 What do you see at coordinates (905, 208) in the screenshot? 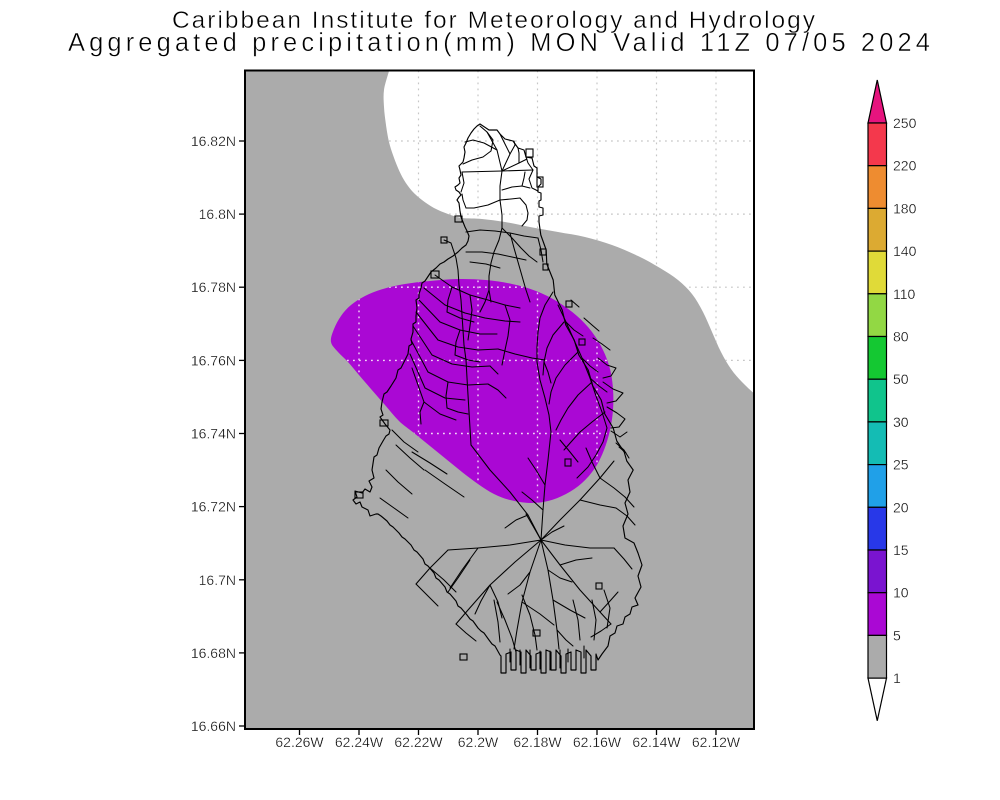
I see `svg-text: 180` at bounding box center [905, 208].